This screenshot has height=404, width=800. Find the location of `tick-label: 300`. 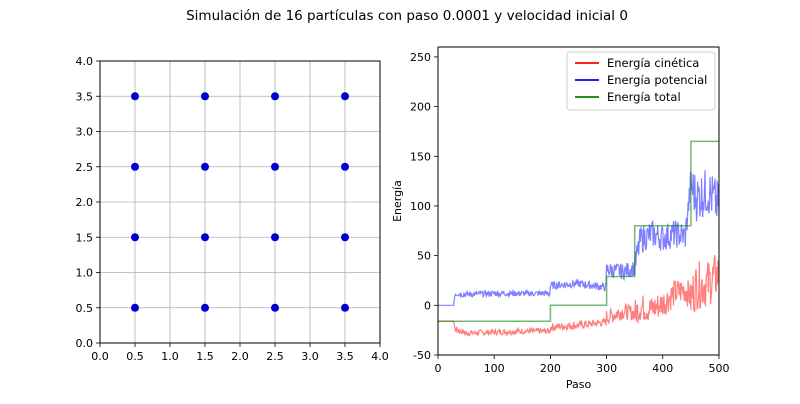

tick-label: 300 is located at coordinates (606, 368).